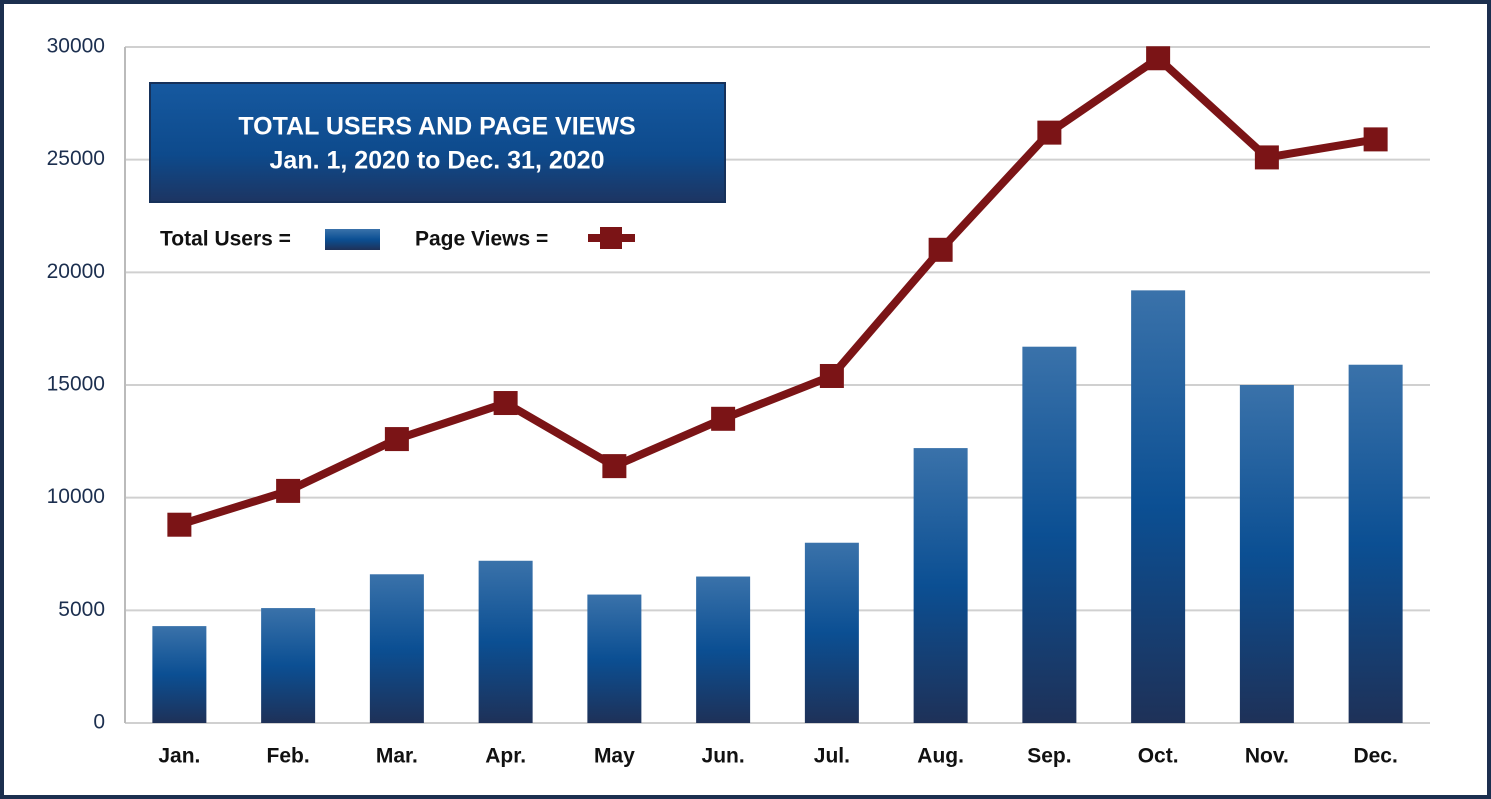 The image size is (1491, 799). Describe the element at coordinates (940, 756) in the screenshot. I see `x-tick-label: Aug.` at that location.